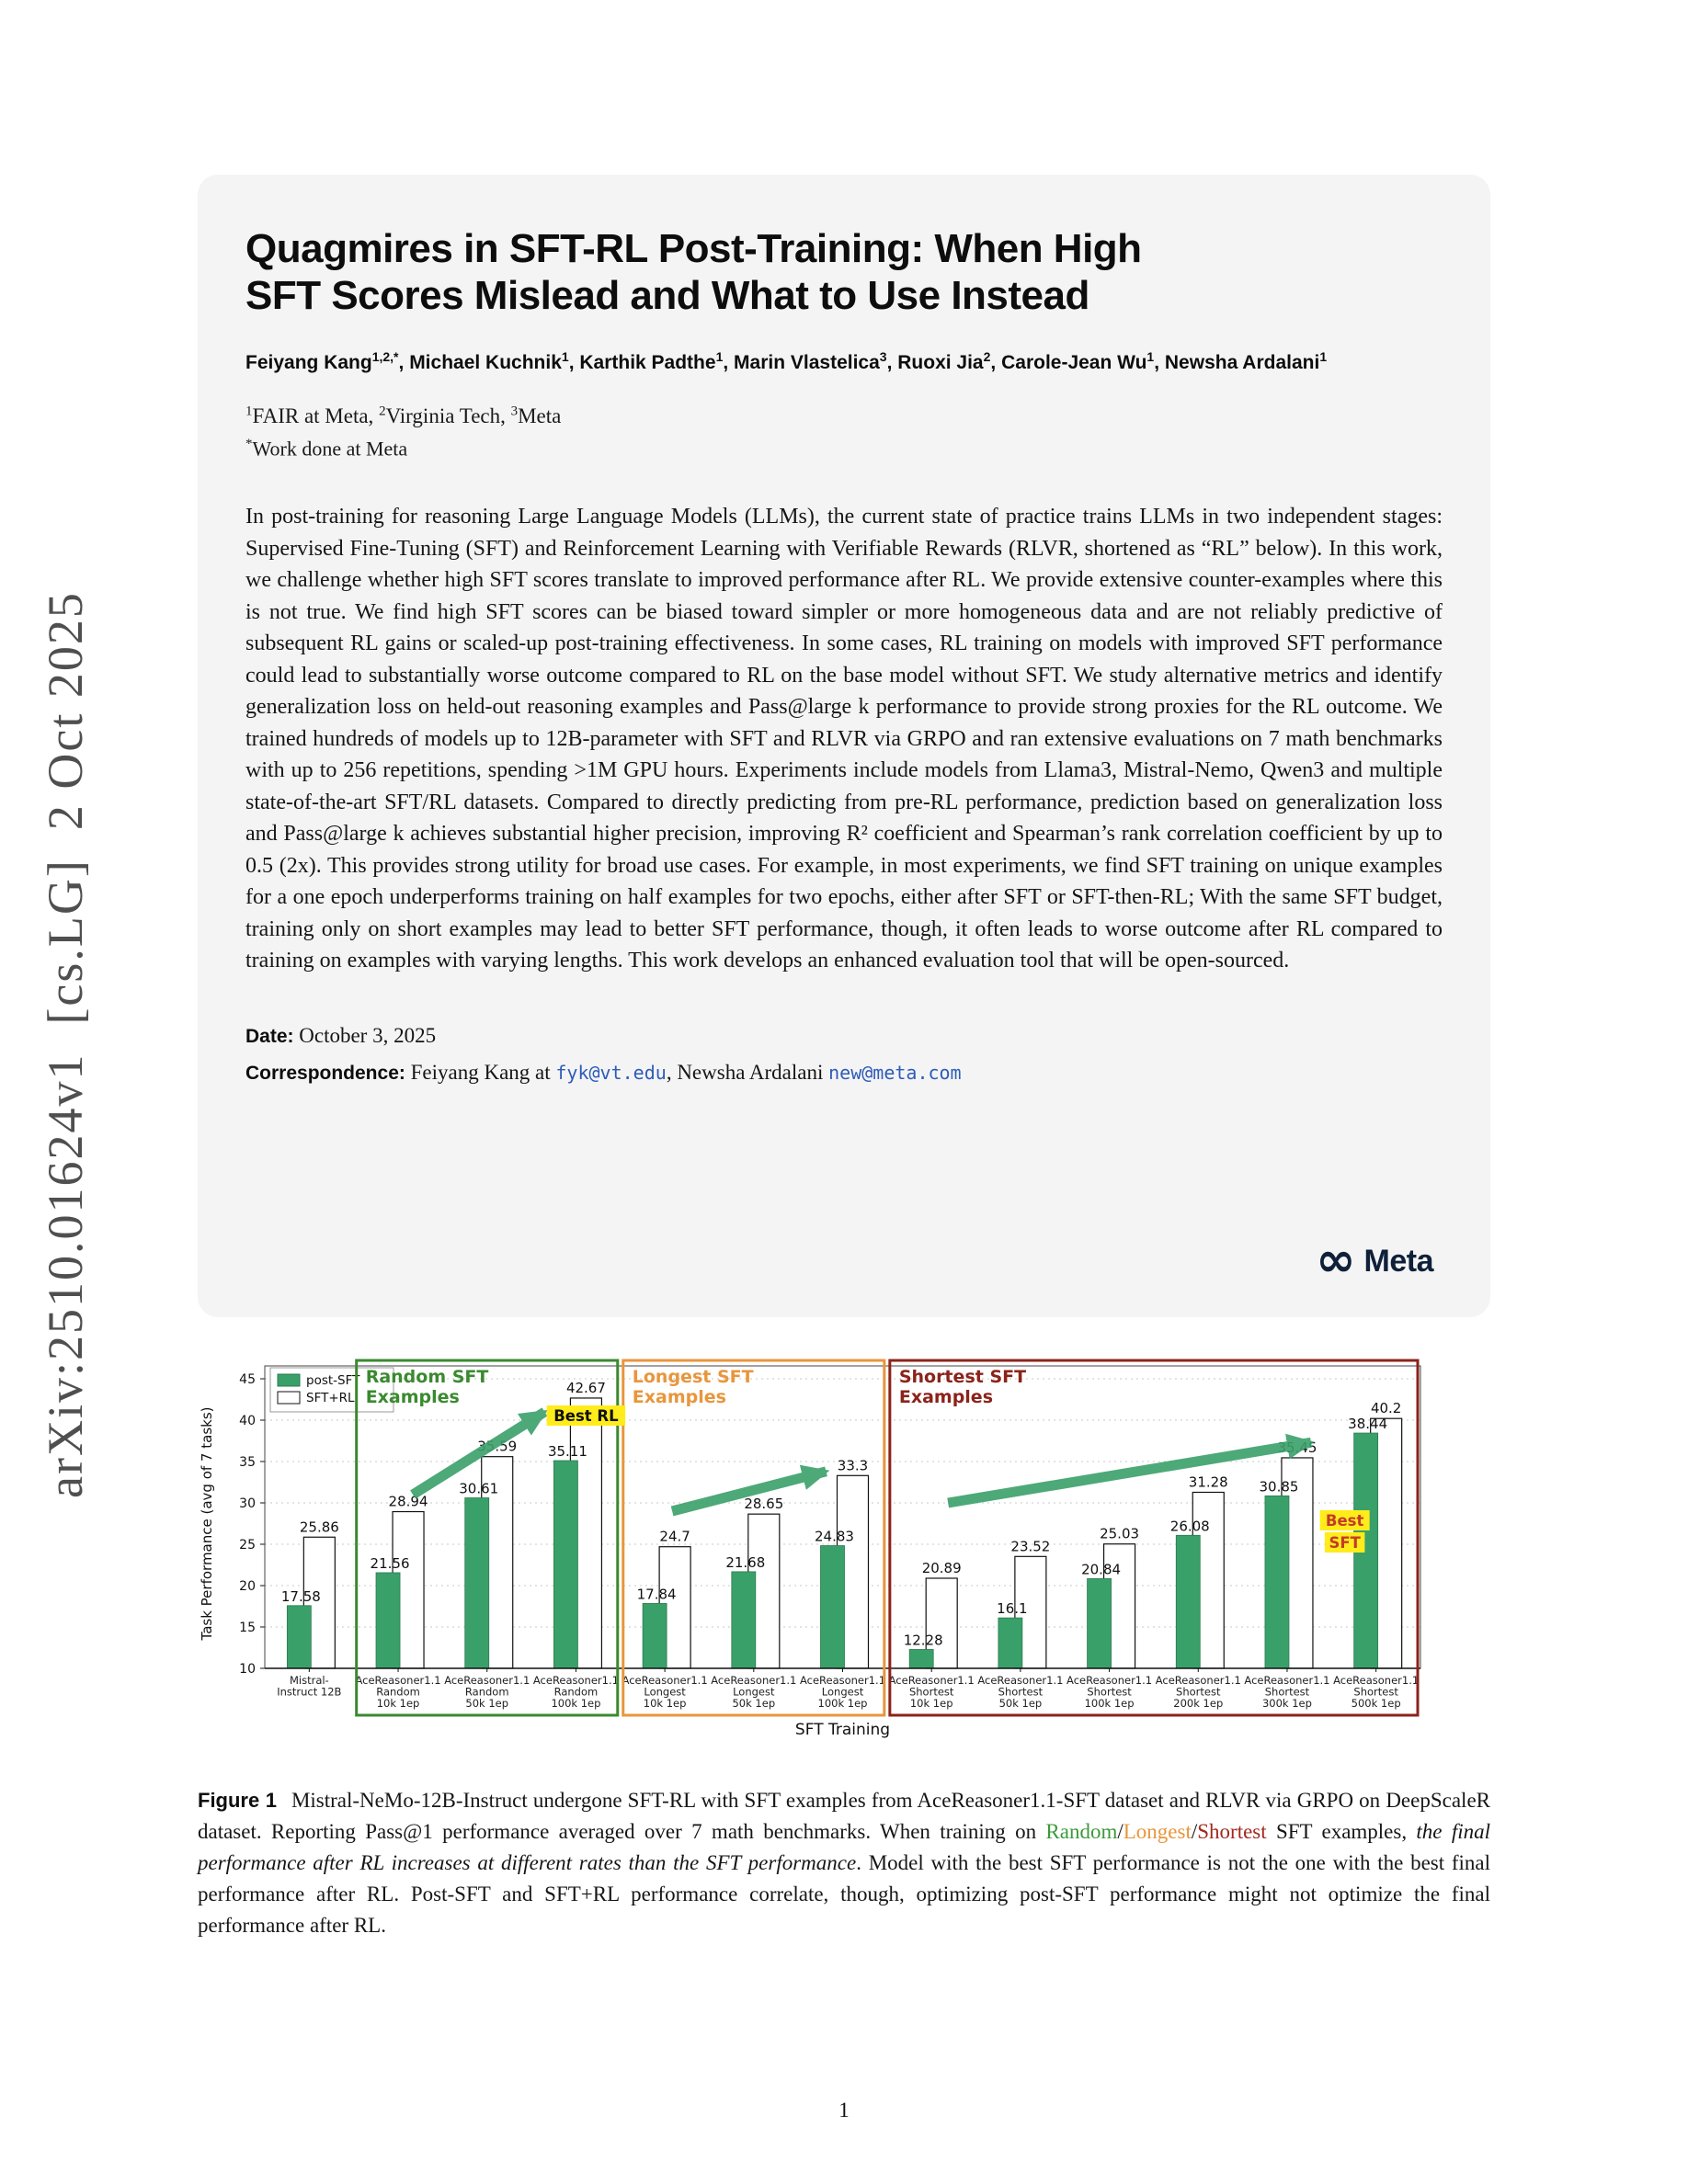 This screenshot has height=2184, width=1688. Describe the element at coordinates (1120, 1831) in the screenshot. I see `caption-sep1: /` at that location.